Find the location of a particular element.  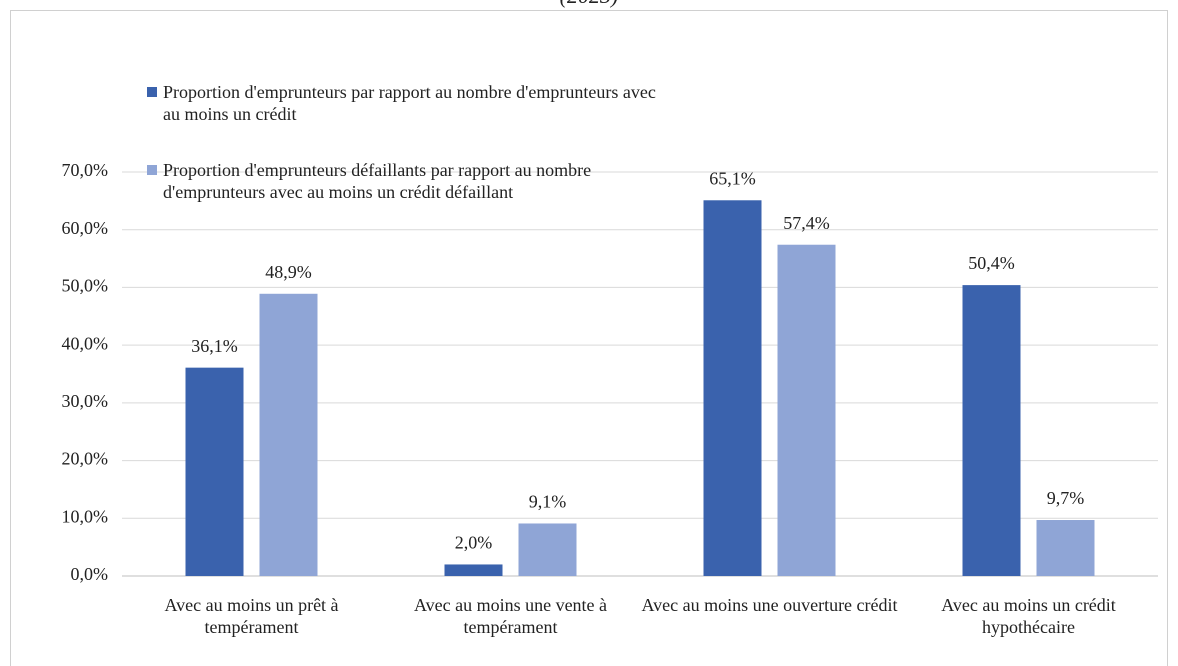

y-tick-label: 20,0% is located at coordinates (85, 459).